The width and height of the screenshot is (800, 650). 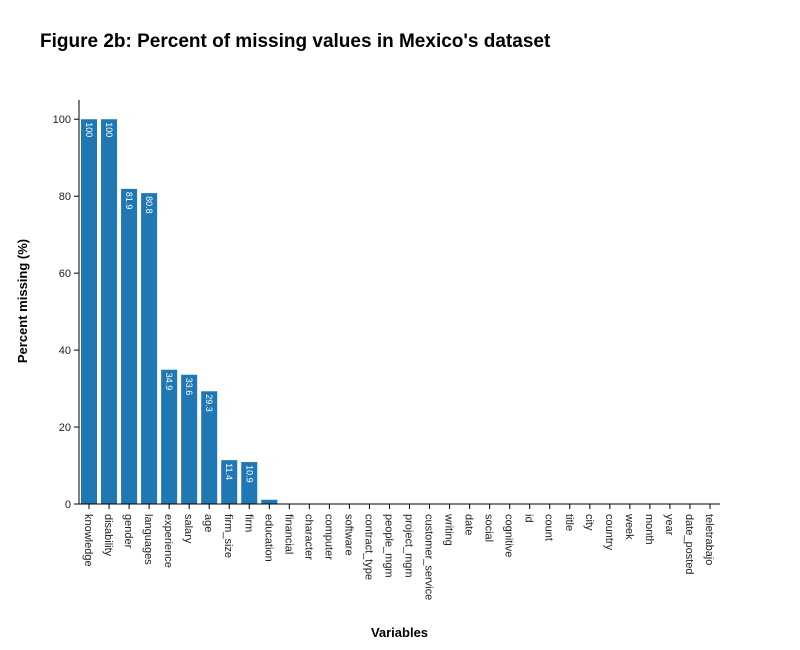 I want to click on x-tick-label: customer_service, so click(x=429, y=557).